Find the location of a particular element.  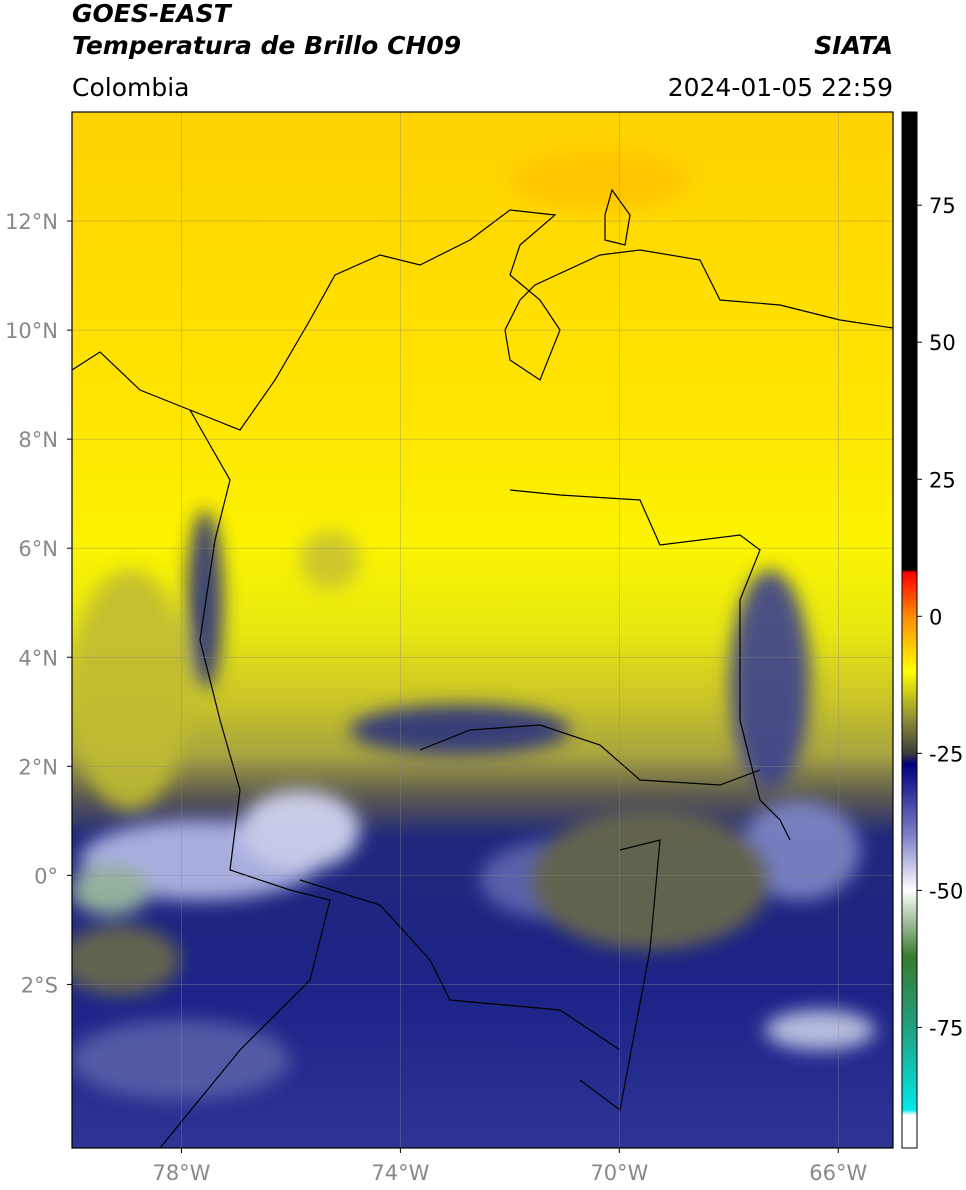

y-tick-label: 2°N is located at coordinates (38, 767).